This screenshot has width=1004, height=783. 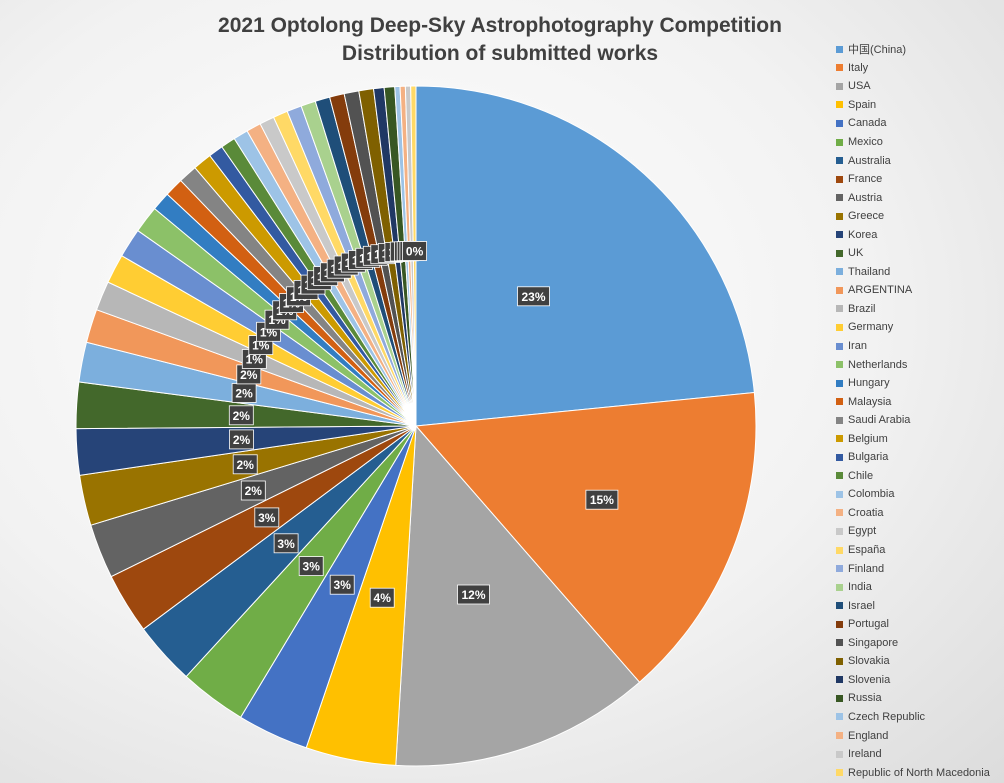 I want to click on legend-entry: Malaysia, so click(x=920, y=401).